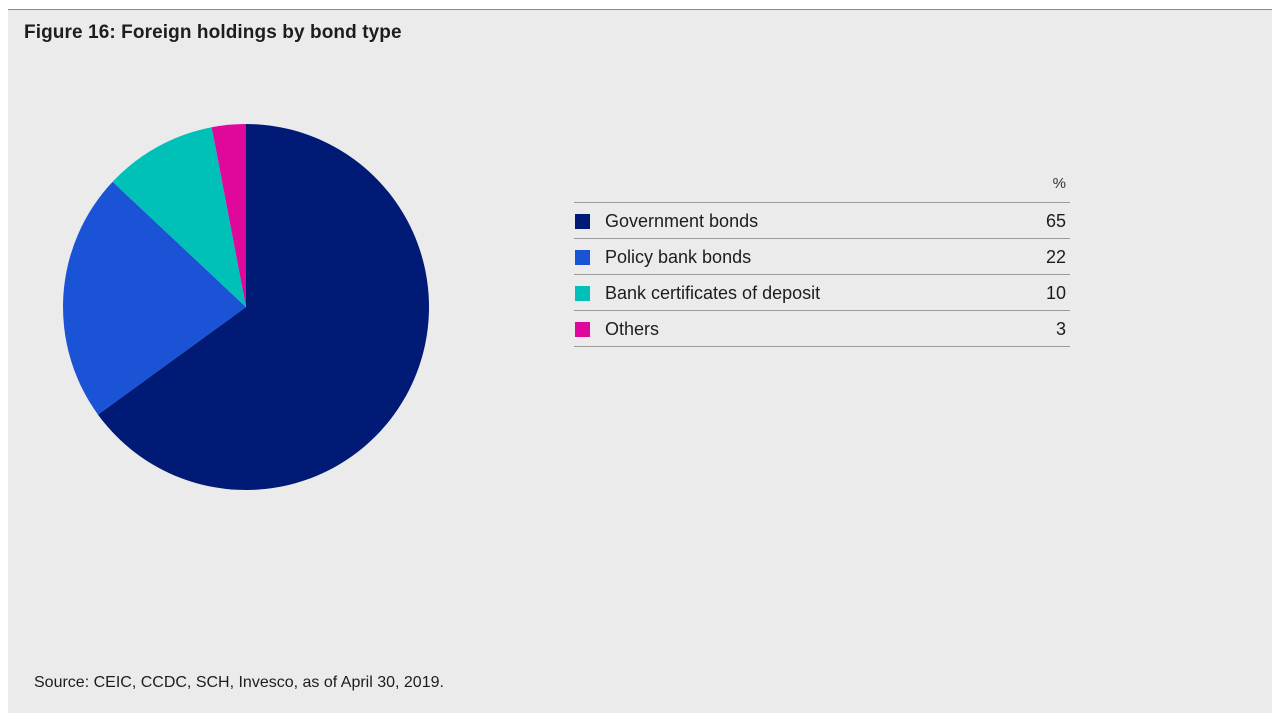 This screenshot has height=720, width=1280. What do you see at coordinates (582, 257) in the screenshot?
I see `legend-swatch-policy-bank-bonds` at bounding box center [582, 257].